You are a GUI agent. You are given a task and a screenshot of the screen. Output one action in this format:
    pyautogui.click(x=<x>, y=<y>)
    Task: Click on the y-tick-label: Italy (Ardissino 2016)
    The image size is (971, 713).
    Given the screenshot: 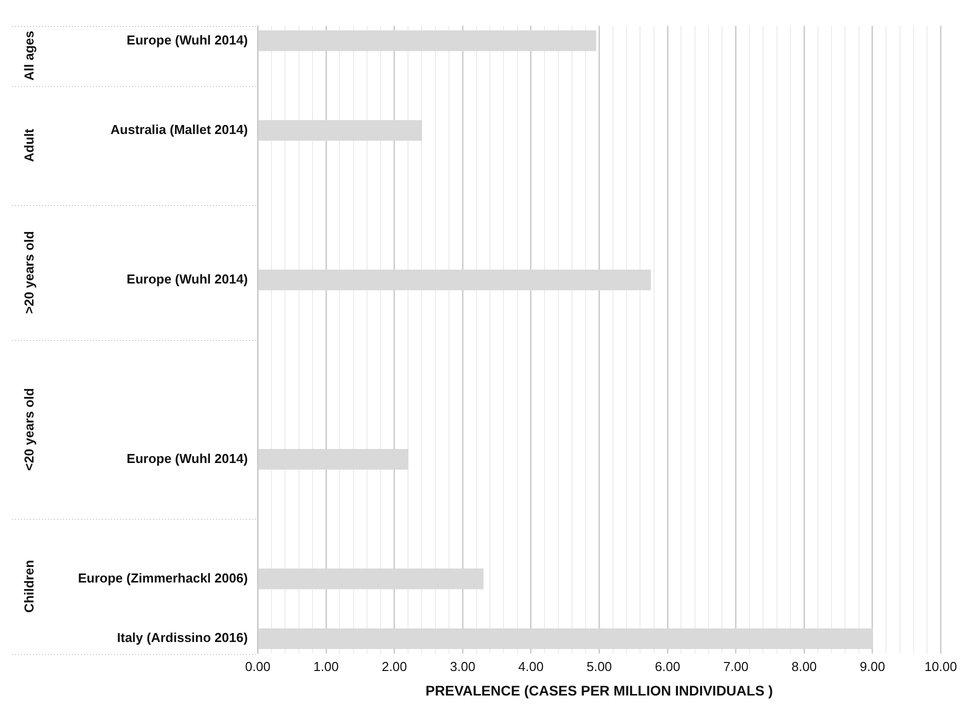 What is the action you would take?
    pyautogui.click(x=182, y=638)
    